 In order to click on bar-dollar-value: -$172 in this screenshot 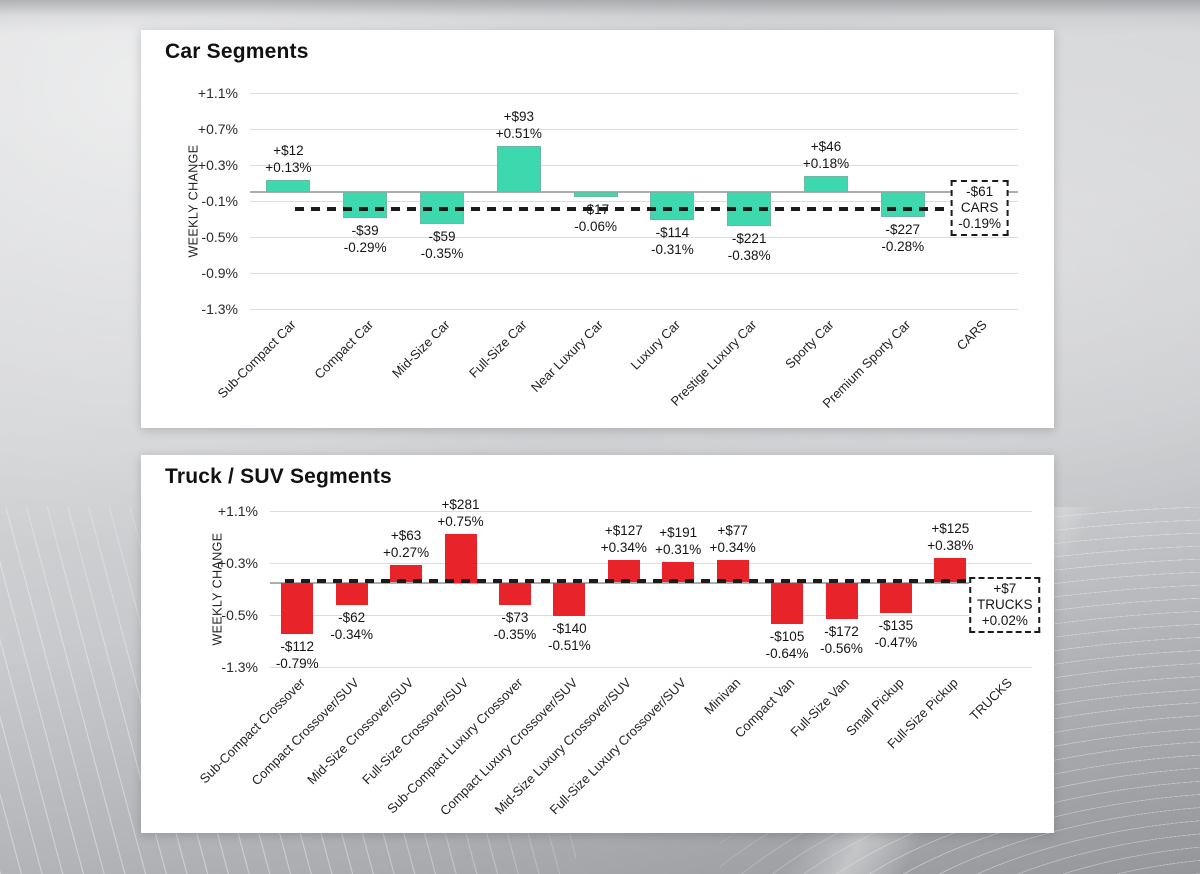, I will do `click(841, 631)`.